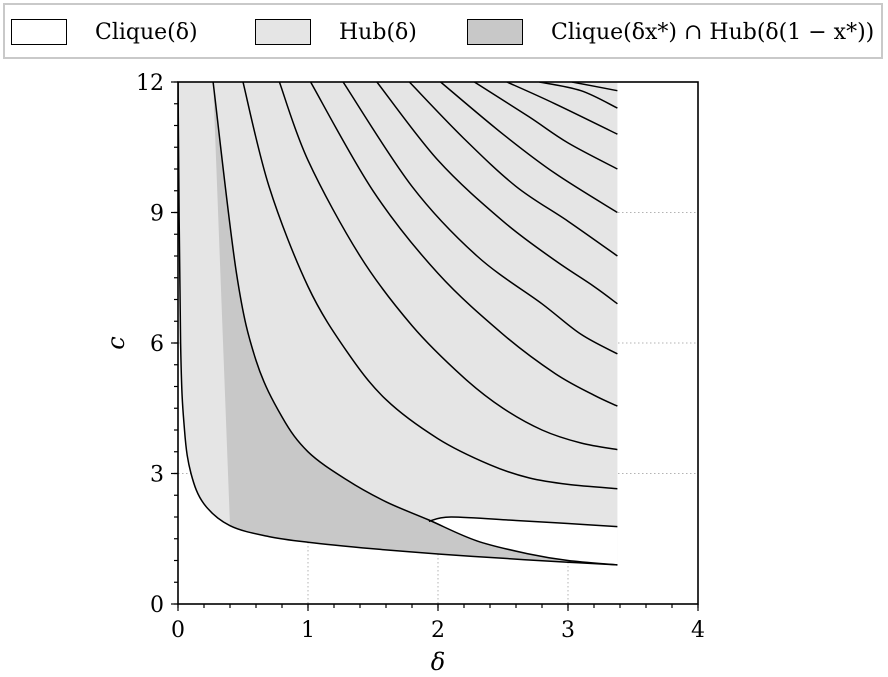 The image size is (888, 677). Describe the element at coordinates (146, 32) in the screenshot. I see `legend-label-clique: Clique(δ)` at that location.